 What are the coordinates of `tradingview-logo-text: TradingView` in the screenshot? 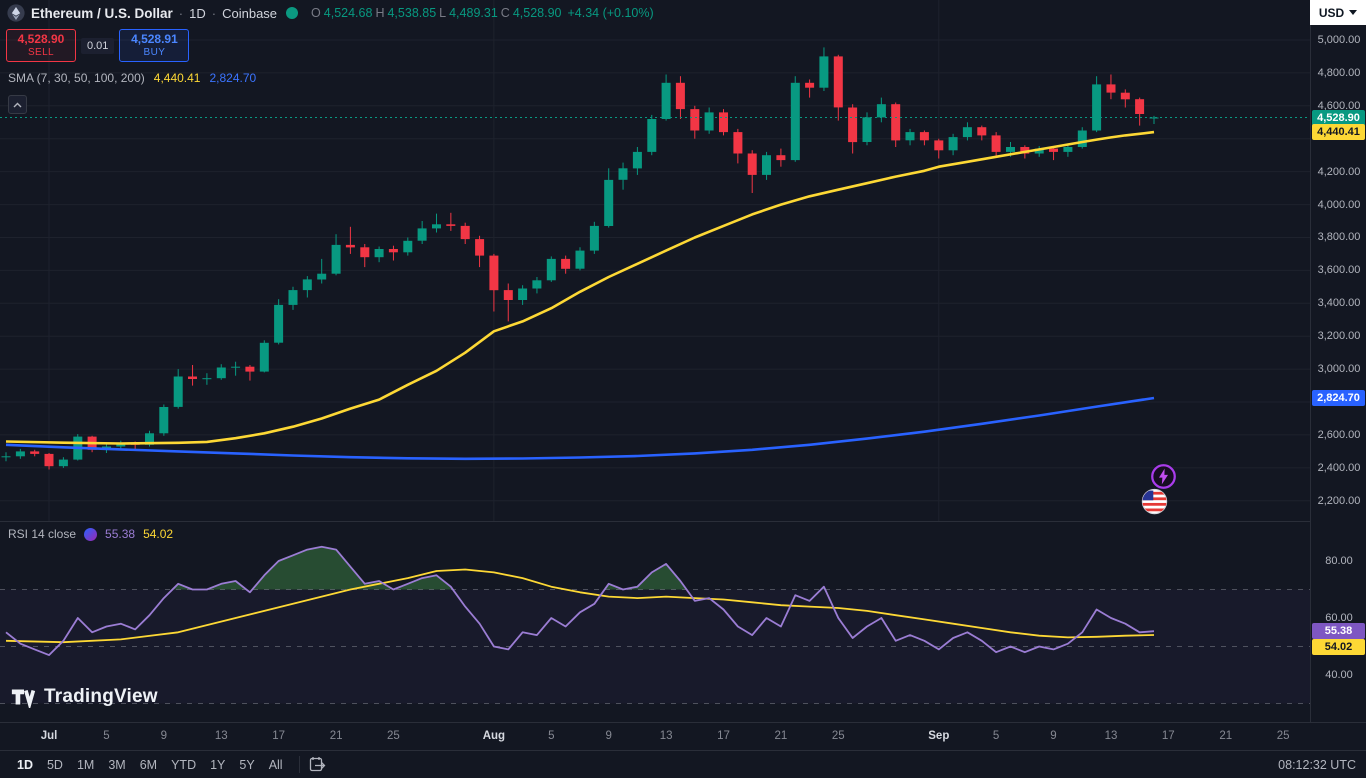 It's located at (101, 696).